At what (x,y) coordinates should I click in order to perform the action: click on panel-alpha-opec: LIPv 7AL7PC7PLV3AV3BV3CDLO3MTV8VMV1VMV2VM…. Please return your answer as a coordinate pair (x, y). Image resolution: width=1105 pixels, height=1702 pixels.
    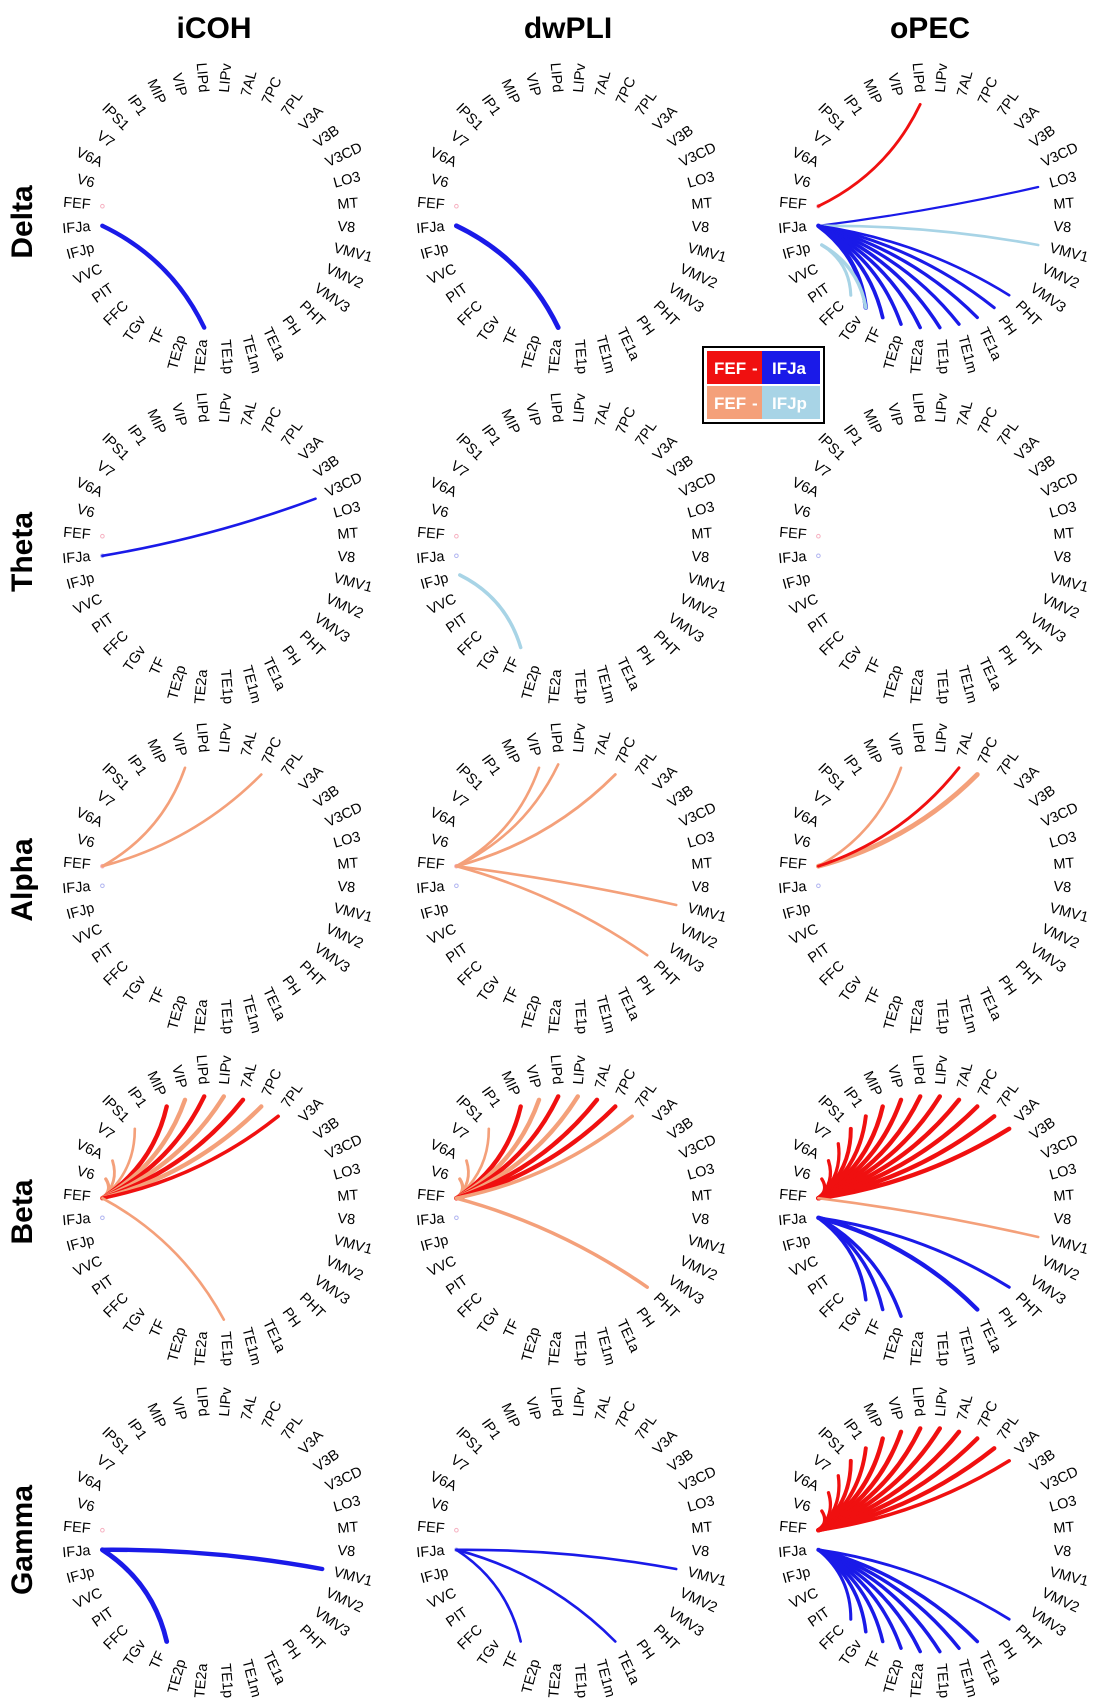
    Looking at the image, I should click on (934, 878).